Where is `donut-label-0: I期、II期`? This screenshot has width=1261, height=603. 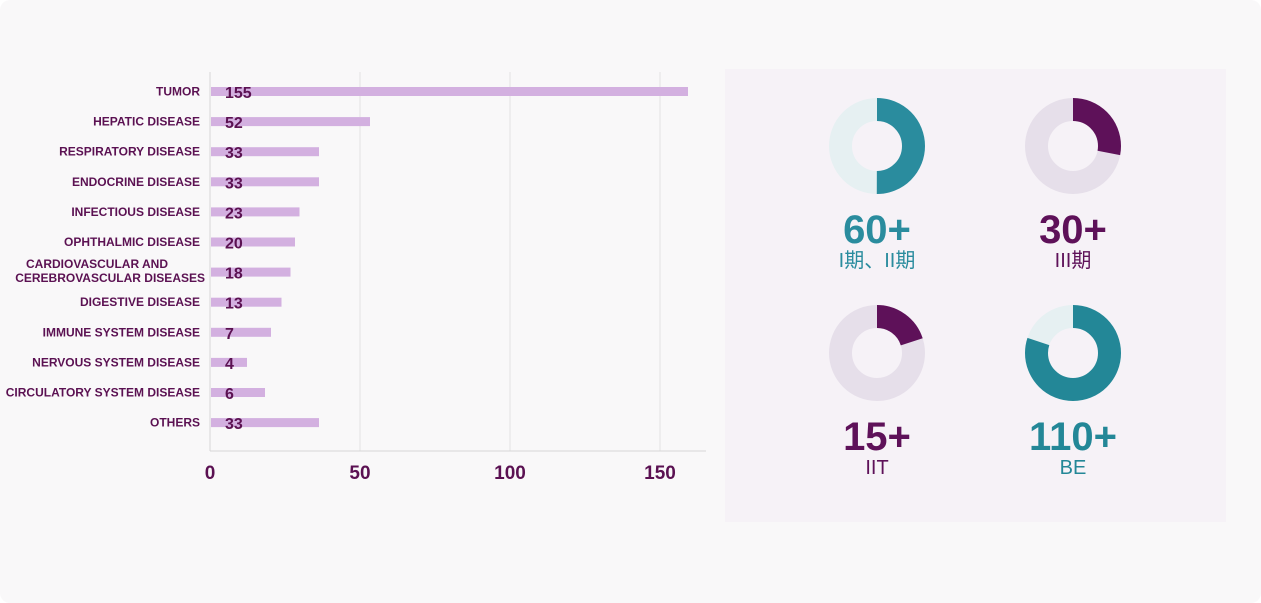 donut-label-0: I期、II期 is located at coordinates (877, 261).